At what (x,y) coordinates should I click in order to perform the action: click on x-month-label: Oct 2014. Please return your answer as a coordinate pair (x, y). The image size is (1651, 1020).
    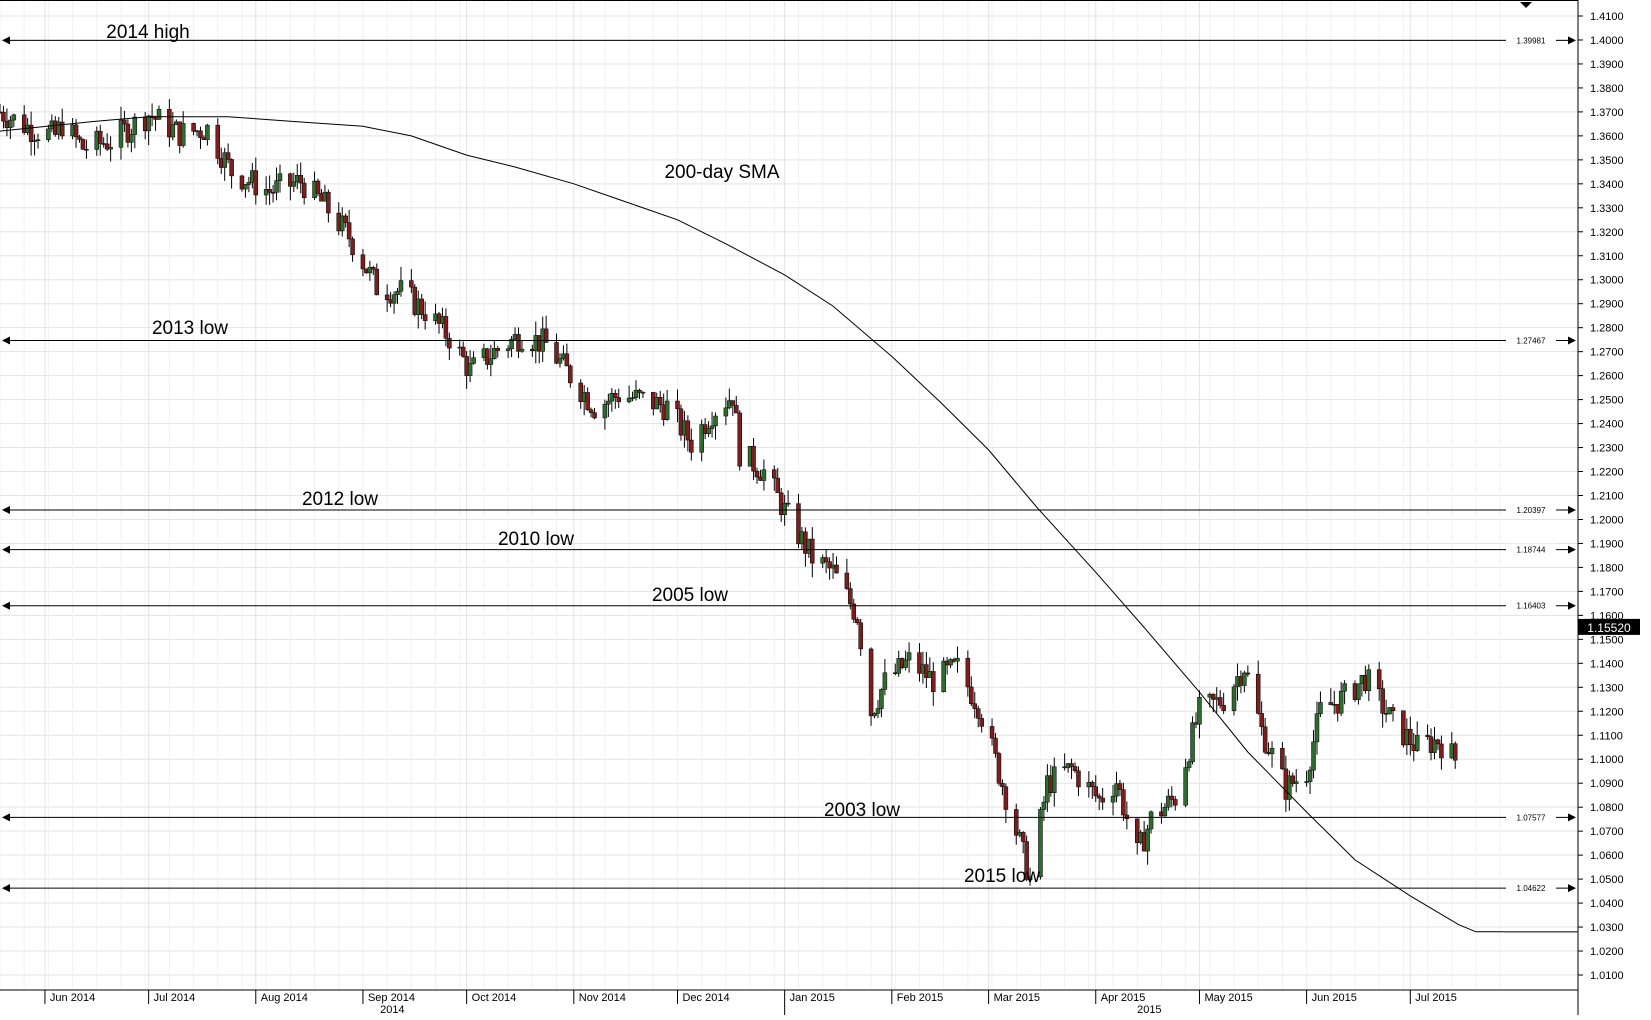
    Looking at the image, I should click on (494, 998).